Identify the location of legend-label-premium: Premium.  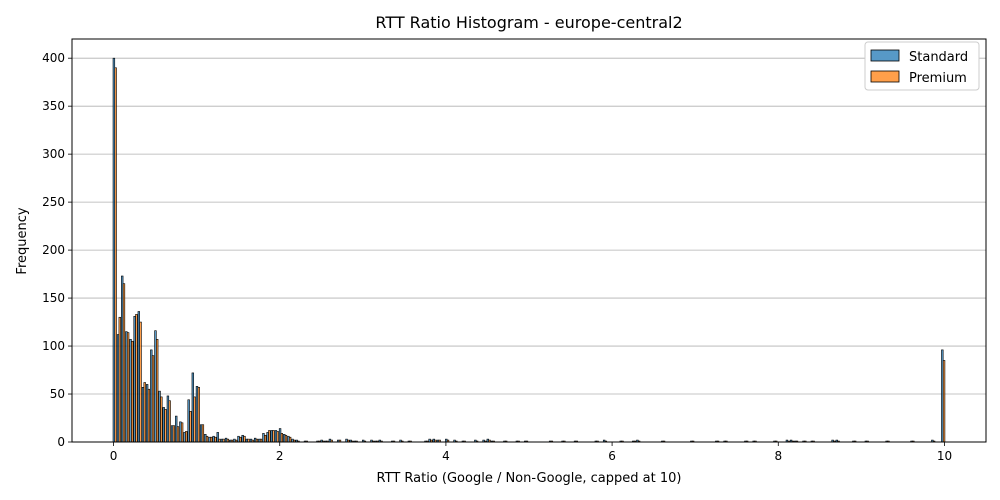
(938, 78).